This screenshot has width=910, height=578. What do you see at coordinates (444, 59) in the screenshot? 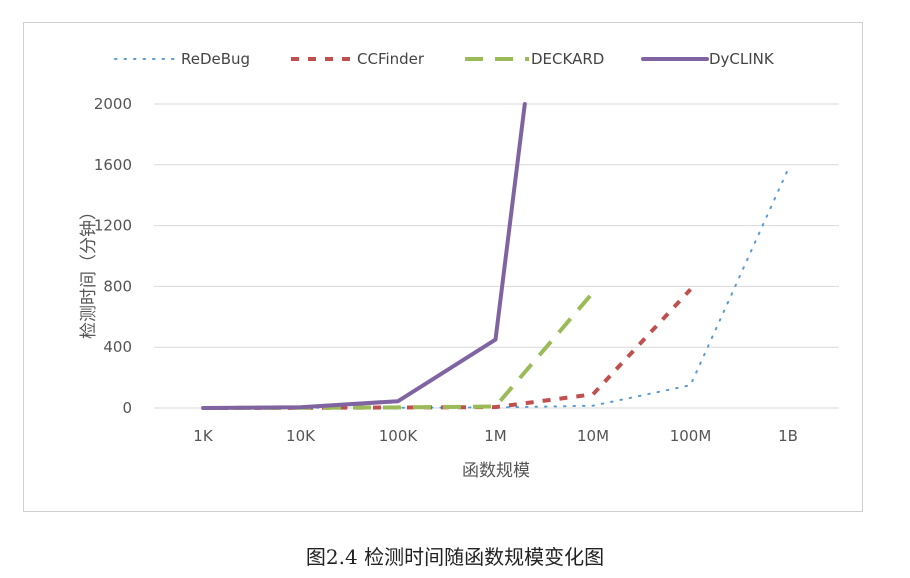
I see `legend: ReDeBug CCFinder DECKARD DyCLINK` at bounding box center [444, 59].